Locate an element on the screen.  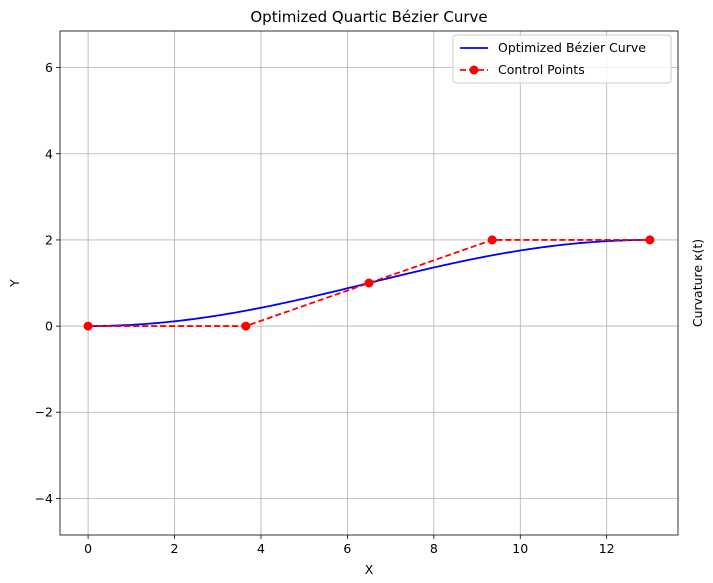
y-tick-label: −4 is located at coordinates (44, 498).